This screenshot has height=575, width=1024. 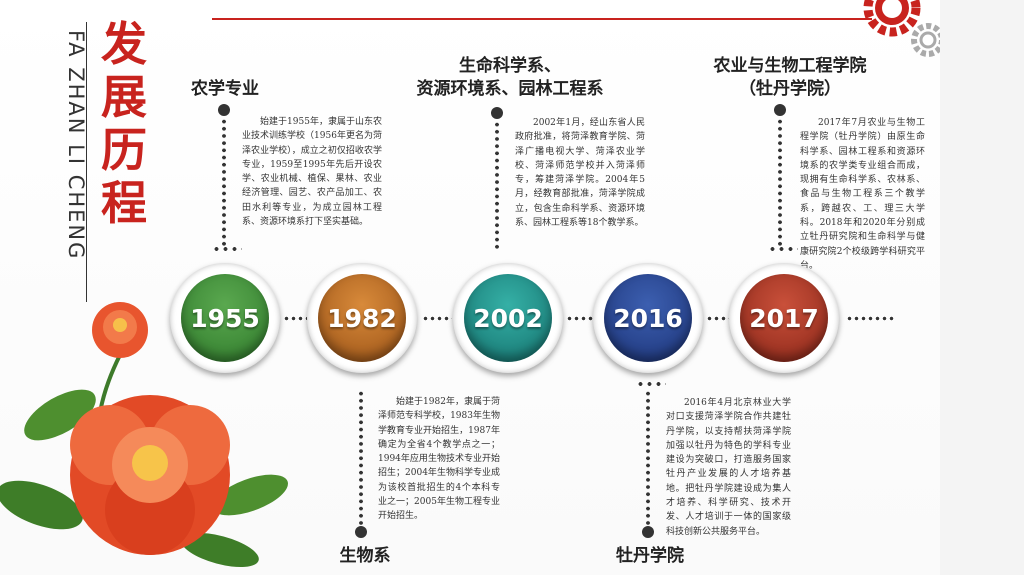 What do you see at coordinates (76, 145) in the screenshot?
I see `title-pinyin: FA ZHAN LI CHENG` at bounding box center [76, 145].